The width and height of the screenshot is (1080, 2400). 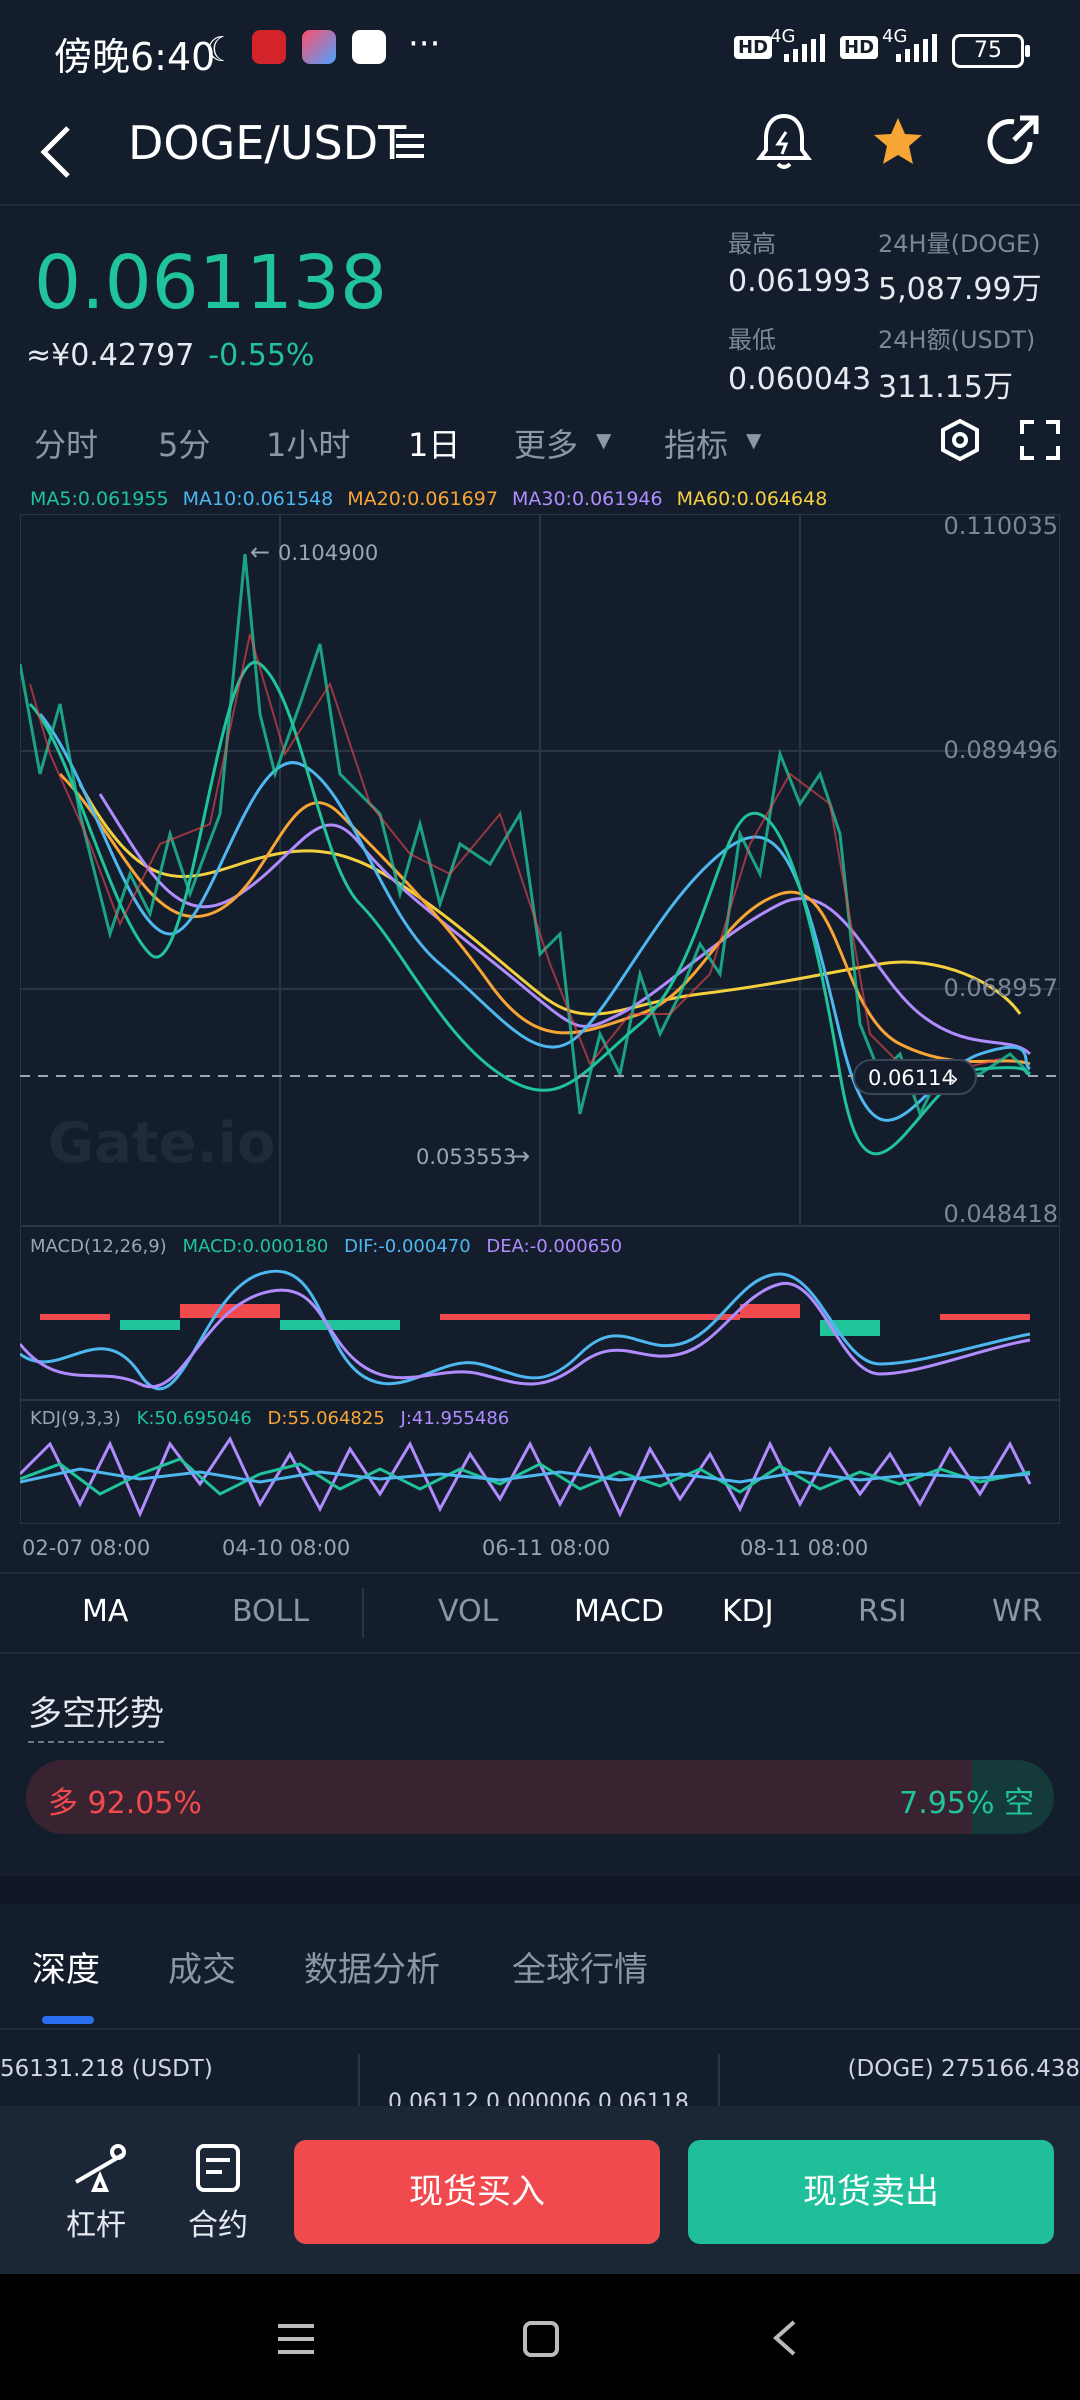 I want to click on price-sub: ≈¥0.42797 -0.55%, so click(x=170, y=355).